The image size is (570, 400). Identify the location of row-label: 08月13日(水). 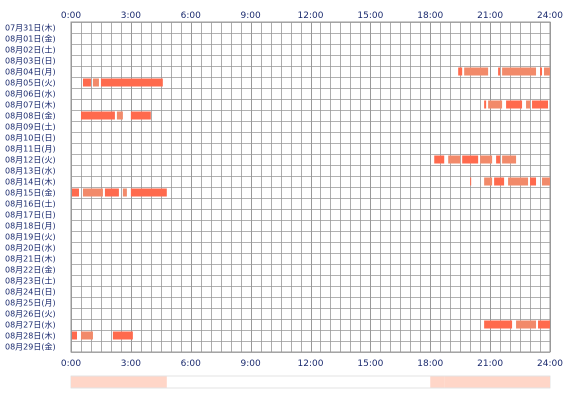
(30, 171).